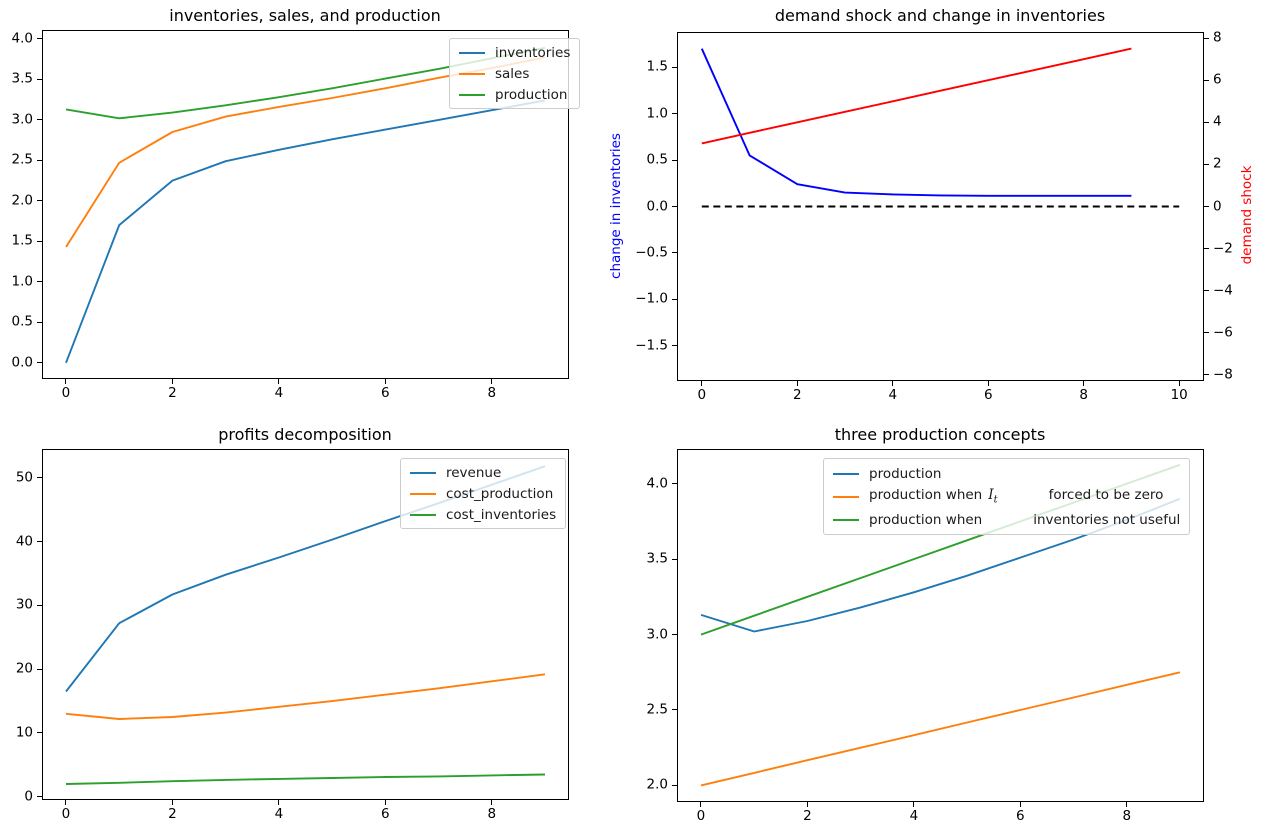  I want to click on legend-box: revenue cost_production cost_inventories, so click(483, 493).